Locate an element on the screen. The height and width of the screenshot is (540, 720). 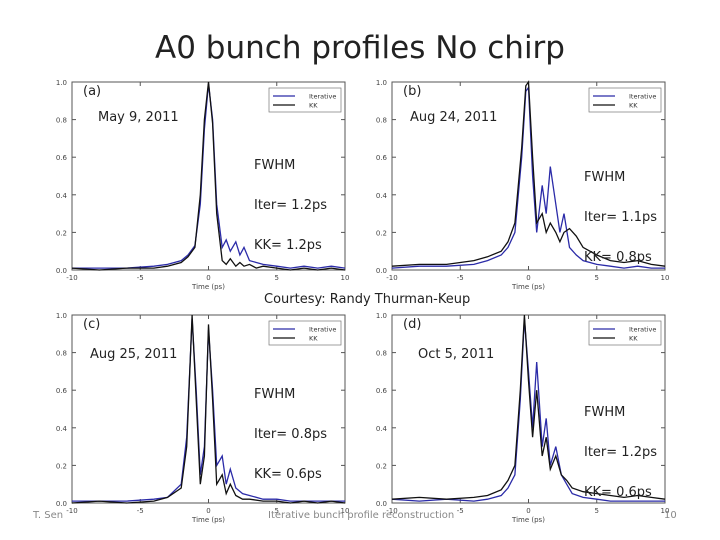
fwhm-note: FWHM Iter= 1.2ps KK= 0.6ps is located at coordinates (620, 453).